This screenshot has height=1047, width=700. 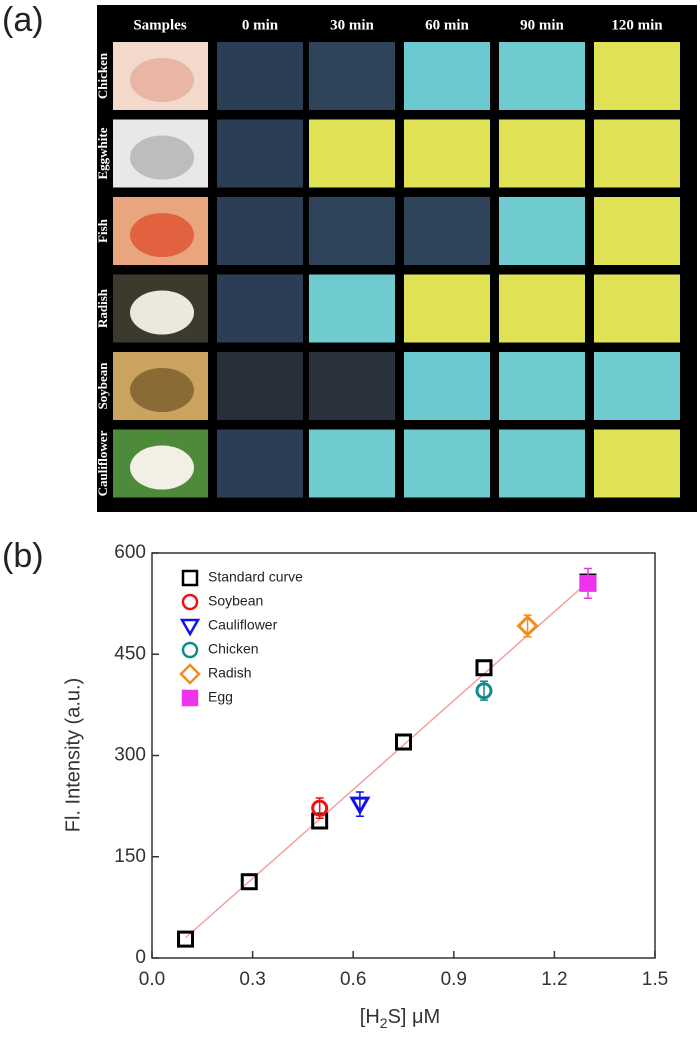 I want to click on y-tick-label: 150, so click(x=130, y=856).